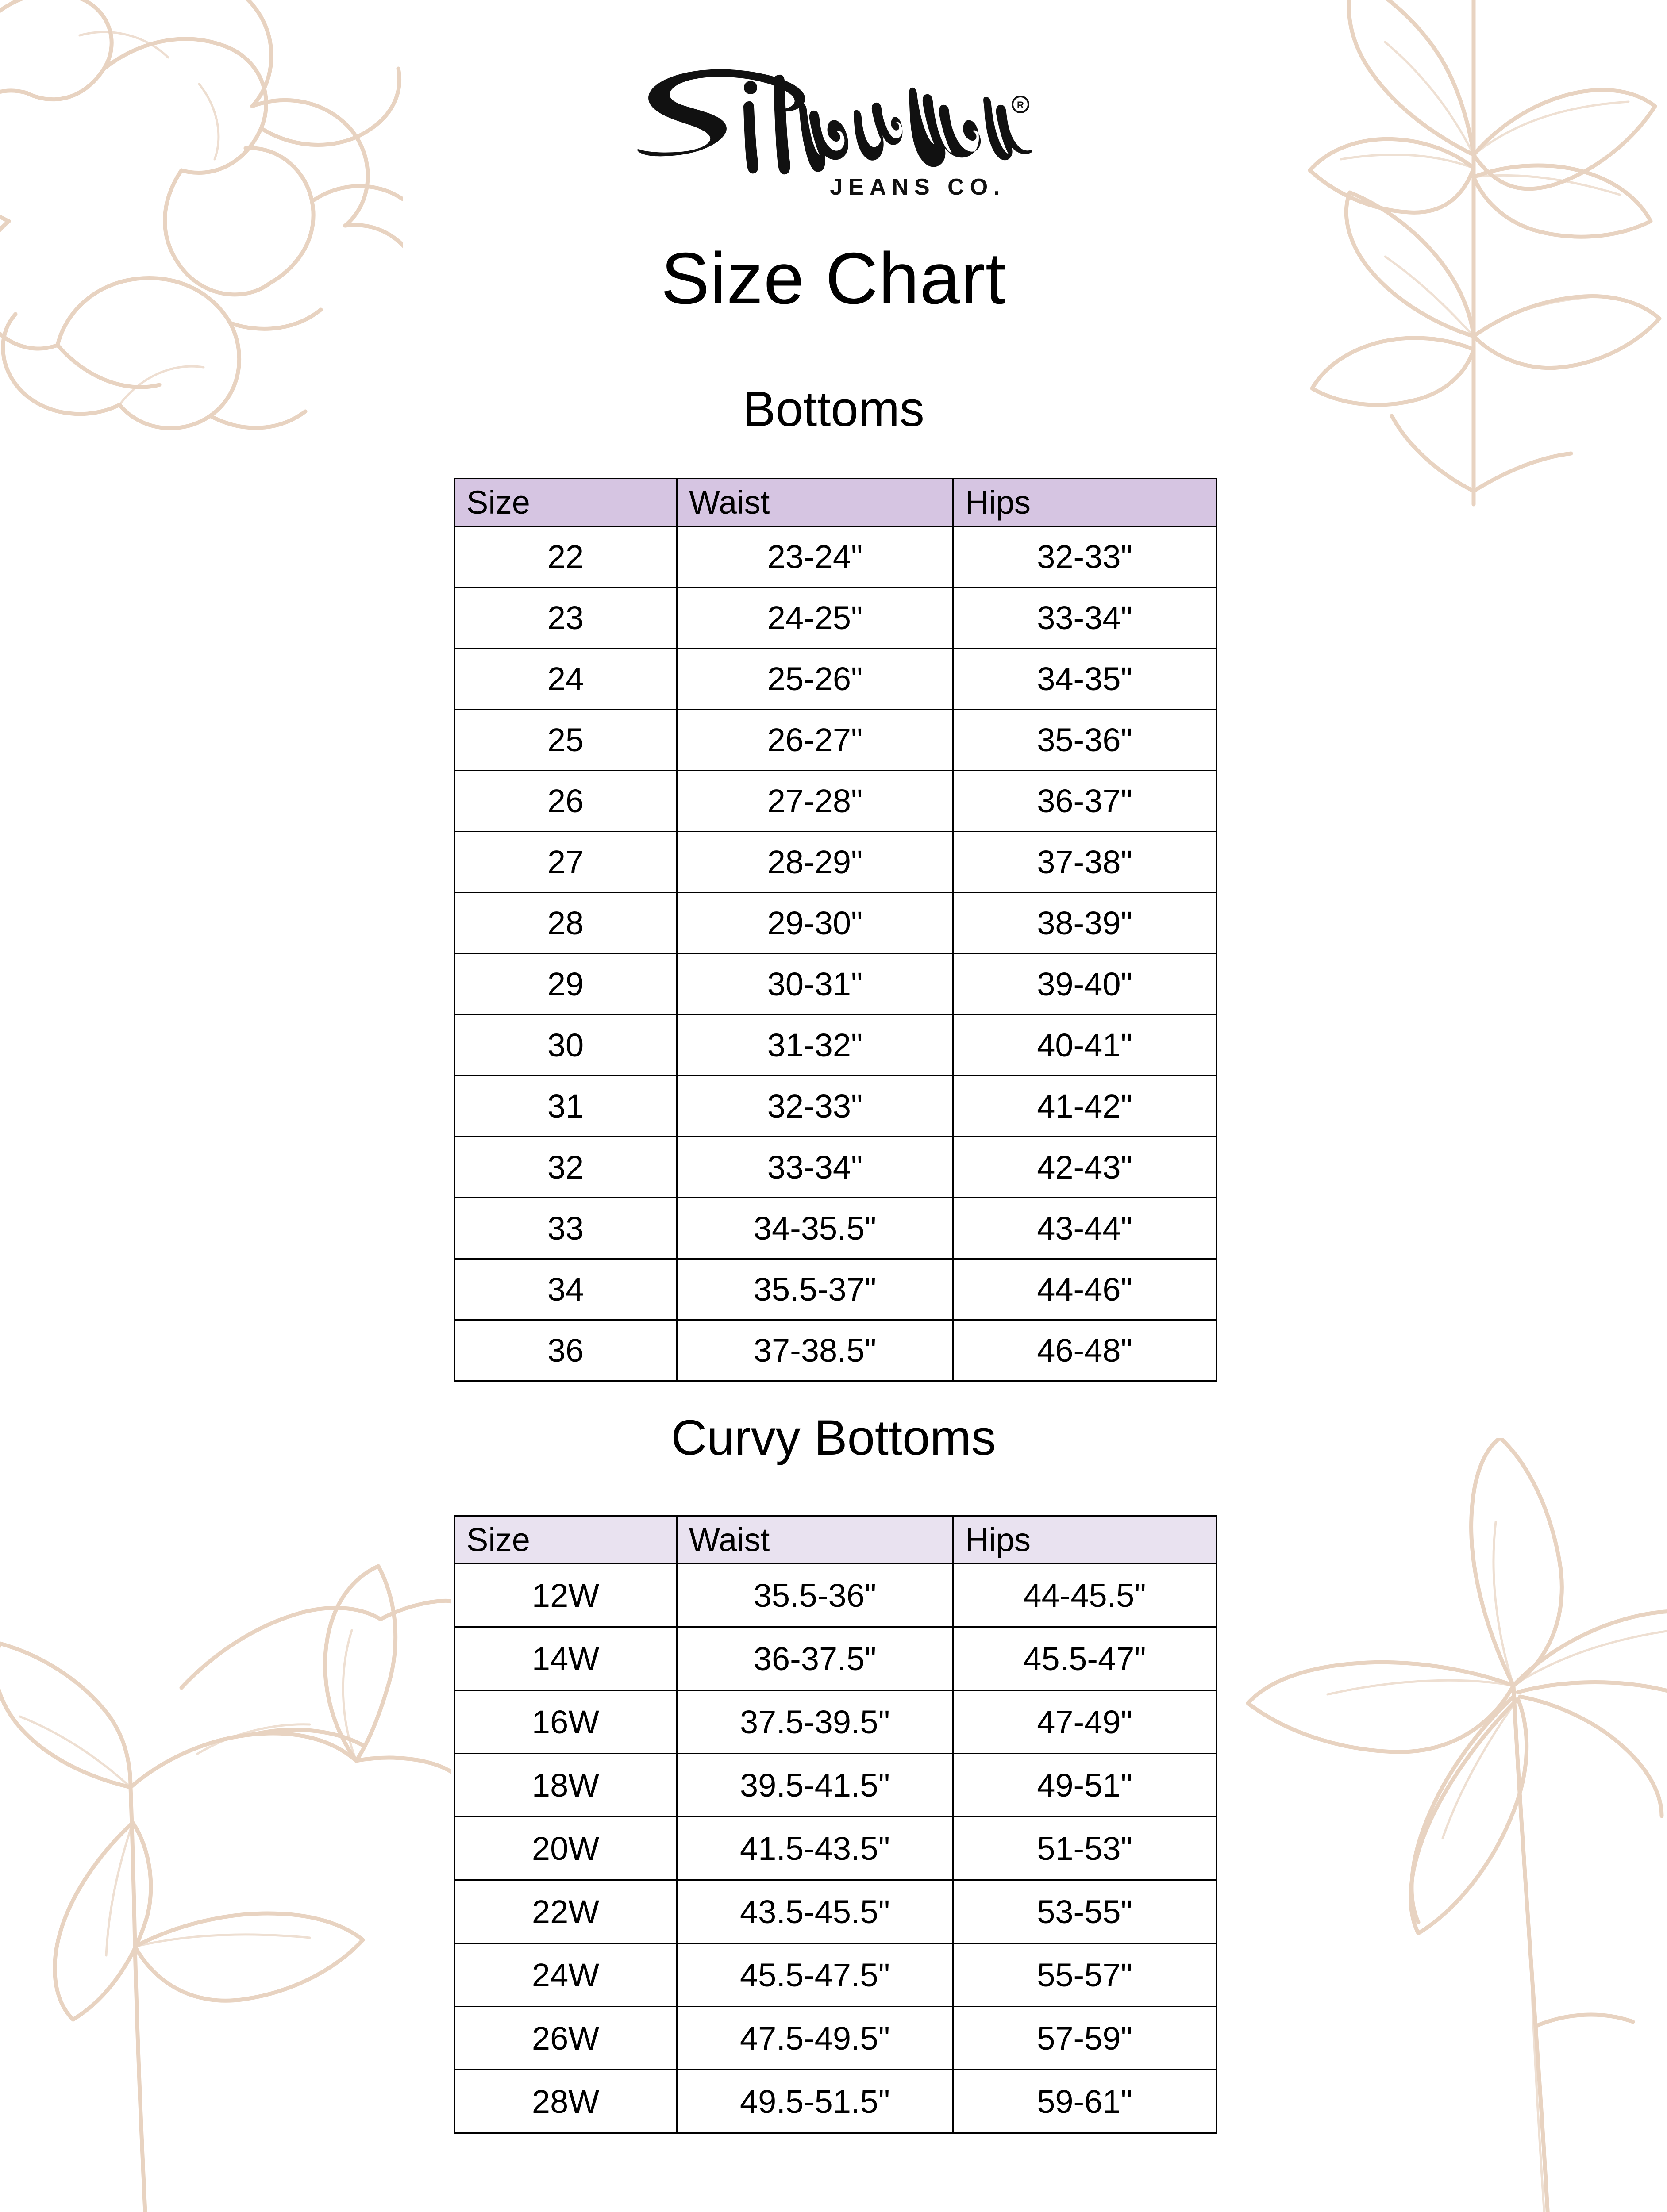 The width and height of the screenshot is (1667, 2212). I want to click on section-heading-bottoms: Bottoms, so click(833, 409).